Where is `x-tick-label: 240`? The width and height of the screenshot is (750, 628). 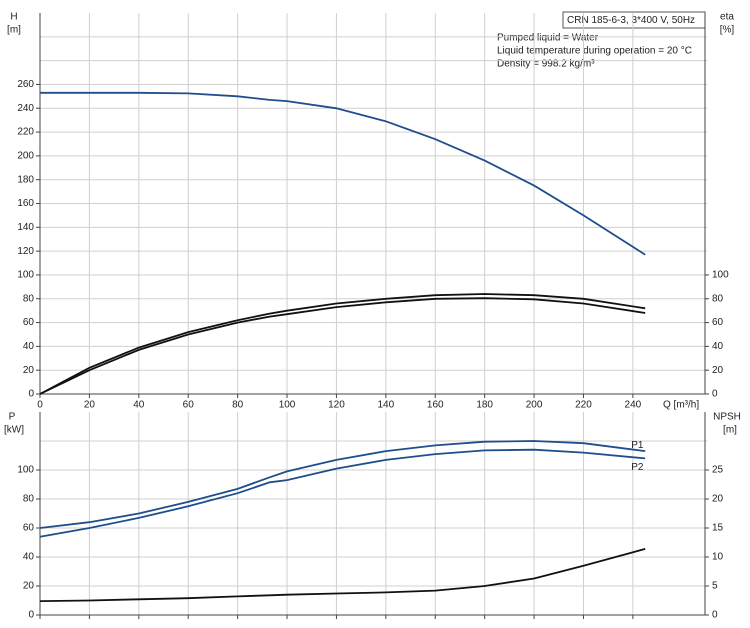 x-tick-label: 240 is located at coordinates (633, 405).